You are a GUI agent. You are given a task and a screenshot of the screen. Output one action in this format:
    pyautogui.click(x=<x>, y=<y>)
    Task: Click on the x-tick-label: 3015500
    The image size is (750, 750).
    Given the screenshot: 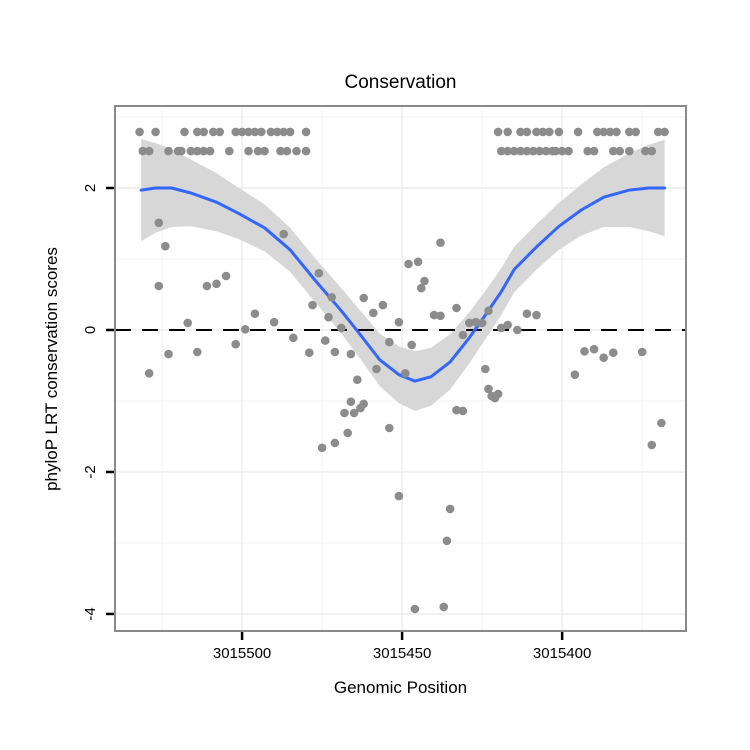 What is the action you would take?
    pyautogui.click(x=242, y=653)
    